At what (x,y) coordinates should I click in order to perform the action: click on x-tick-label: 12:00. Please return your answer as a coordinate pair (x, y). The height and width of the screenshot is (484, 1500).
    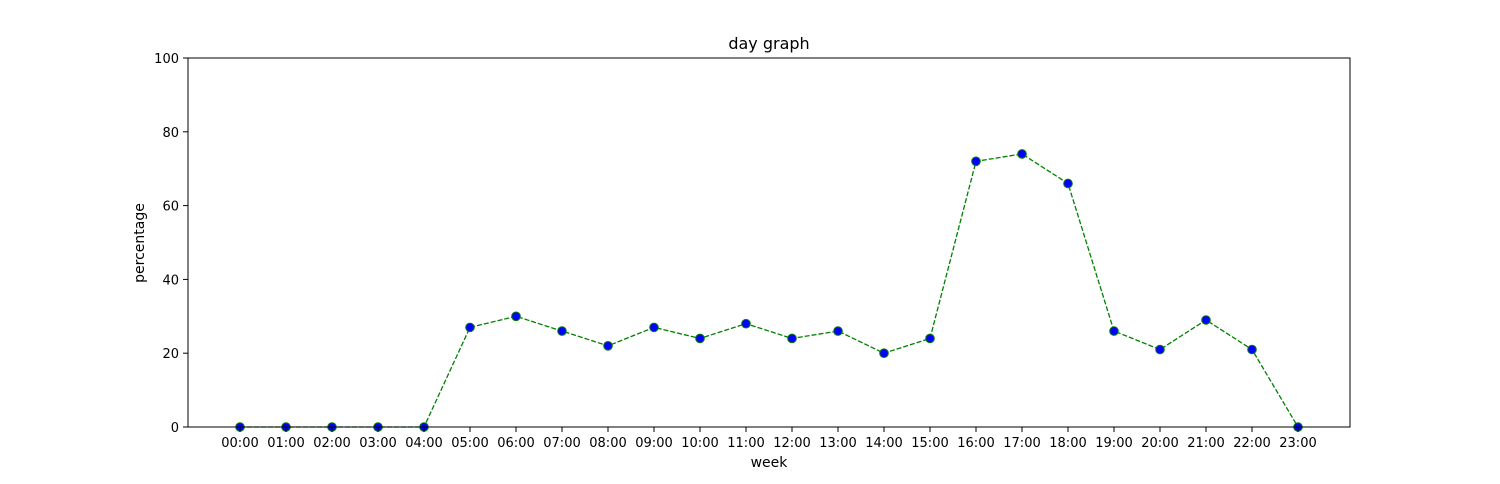
    Looking at the image, I should click on (791, 443).